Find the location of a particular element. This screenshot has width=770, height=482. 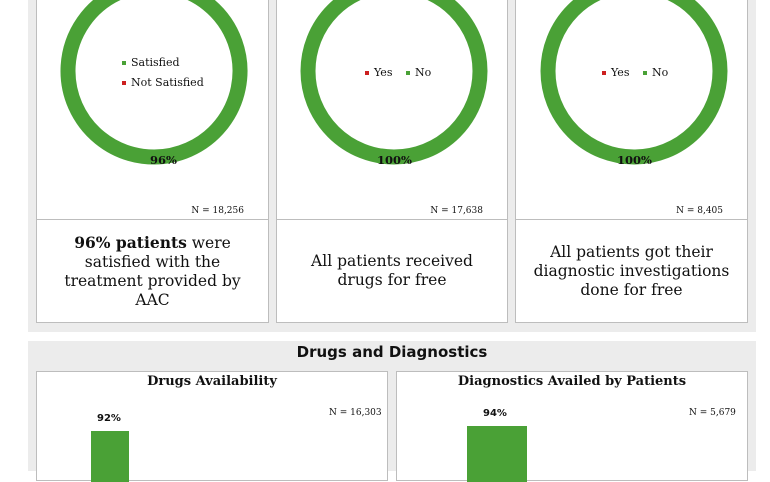

sample-size-label: N = 18,256 is located at coordinates (217, 211).